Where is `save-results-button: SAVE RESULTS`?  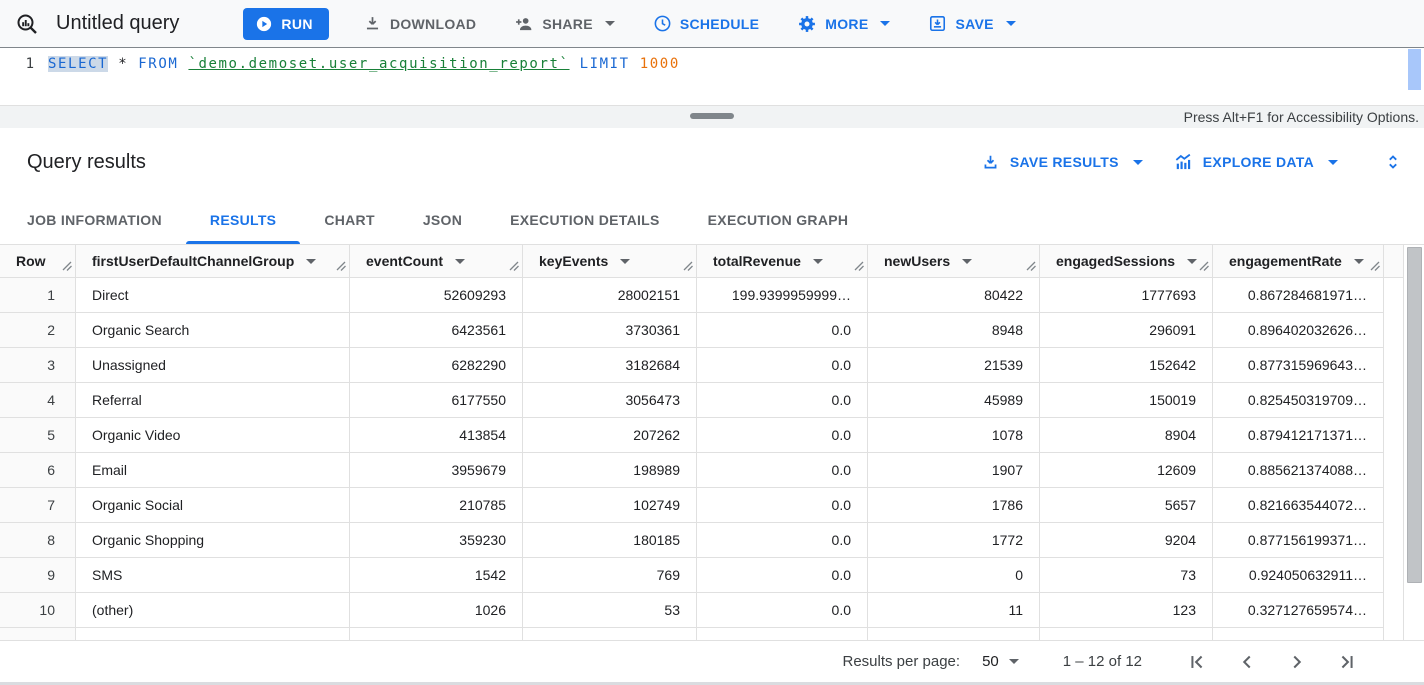
save-results-button: SAVE RESULTS is located at coordinates (1062, 162).